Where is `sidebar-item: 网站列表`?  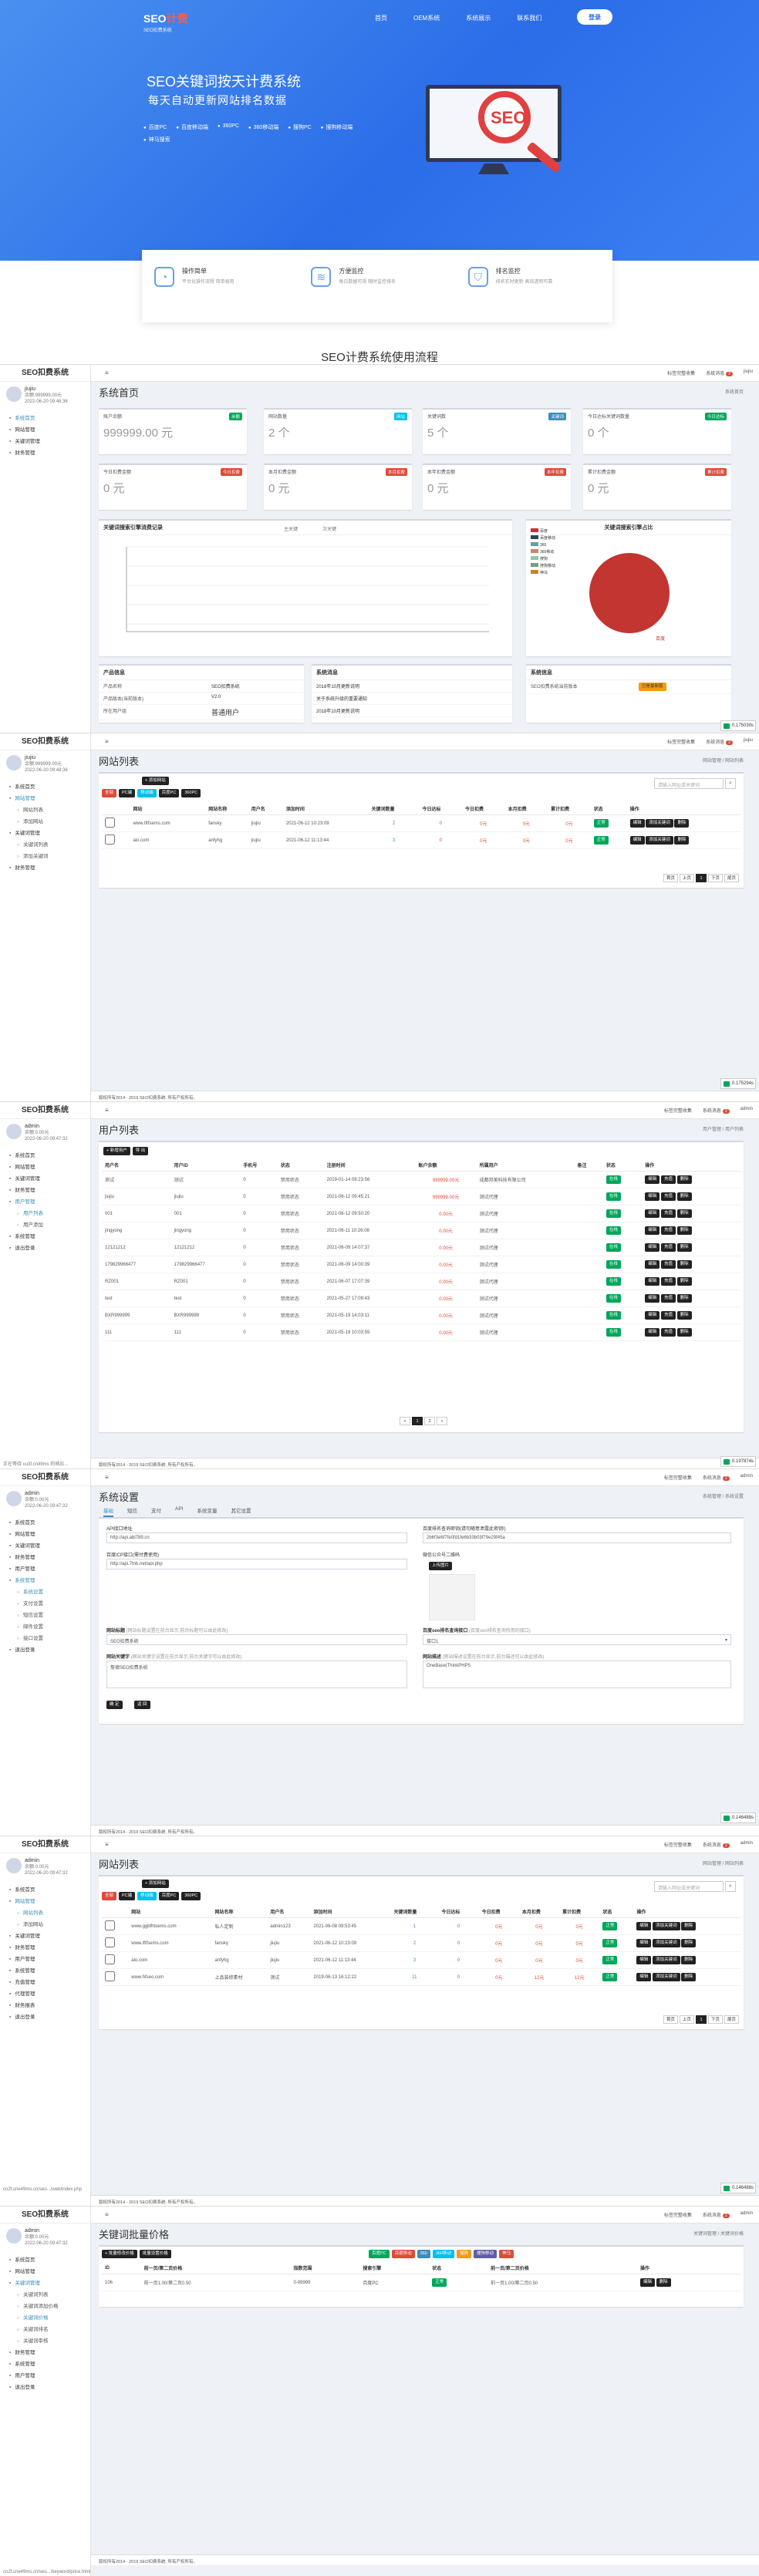 sidebar-item: 网站列表 is located at coordinates (45, 1913).